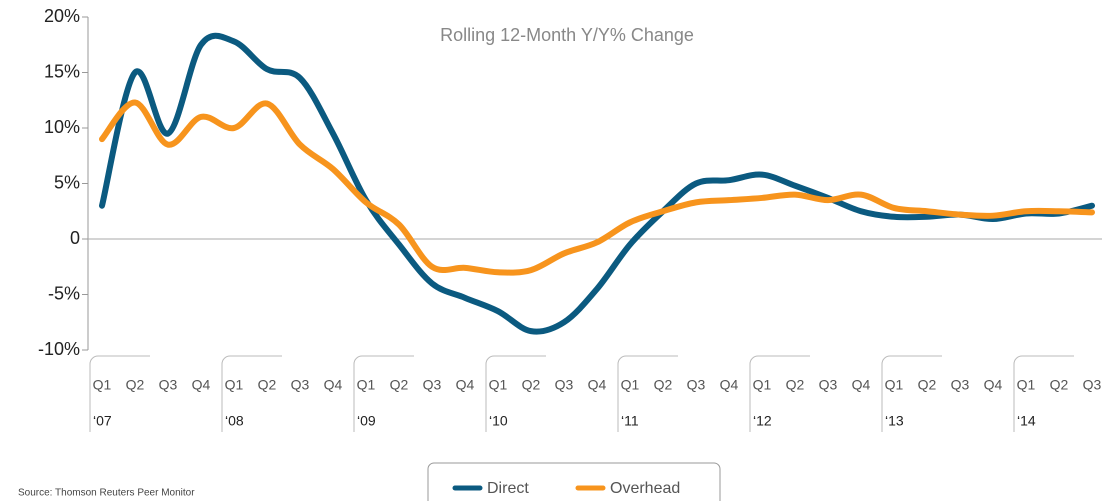 This screenshot has height=501, width=1102. Describe the element at coordinates (234, 421) in the screenshot. I see `year-label: ‘08` at that location.